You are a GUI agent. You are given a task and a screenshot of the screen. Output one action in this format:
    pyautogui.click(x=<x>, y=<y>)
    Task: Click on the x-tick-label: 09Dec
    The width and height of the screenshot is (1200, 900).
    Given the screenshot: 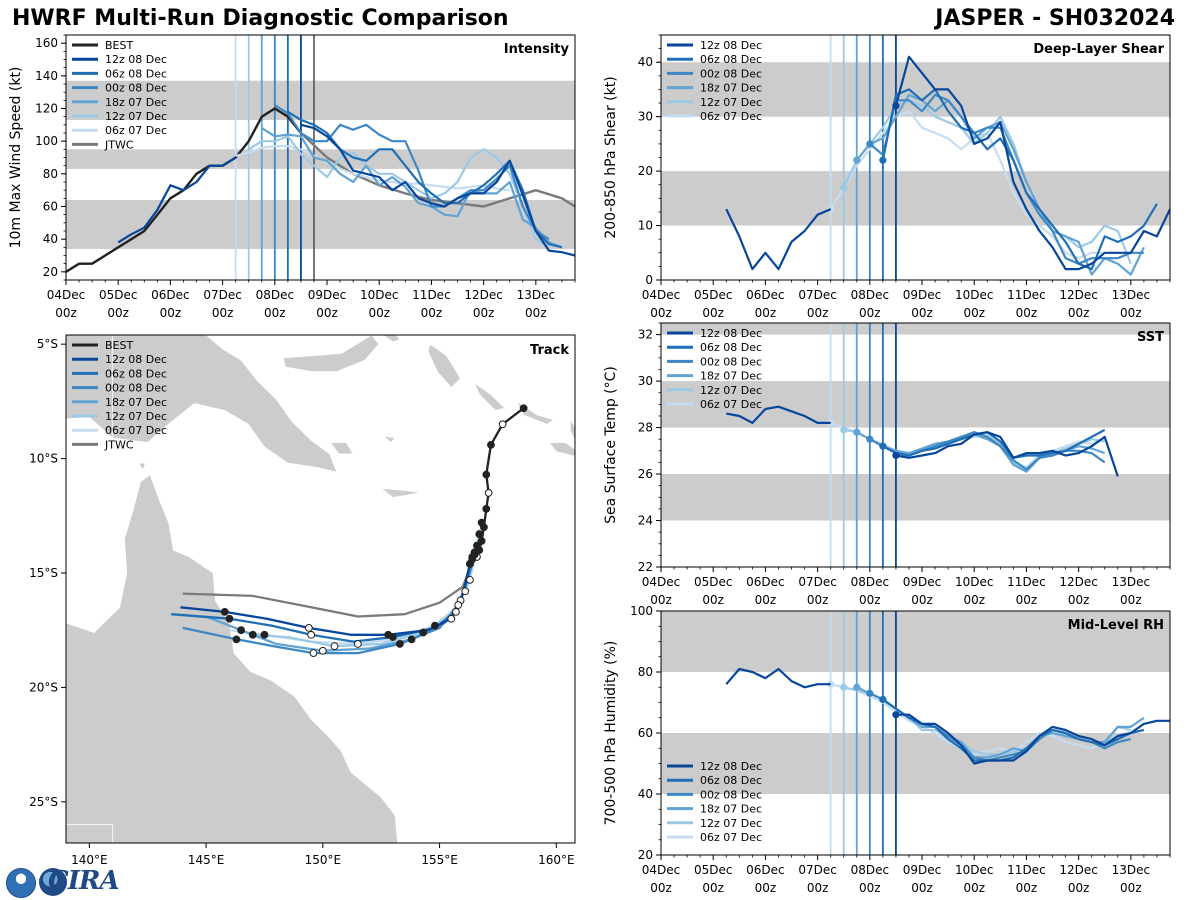 What is the action you would take?
    pyautogui.click(x=922, y=870)
    